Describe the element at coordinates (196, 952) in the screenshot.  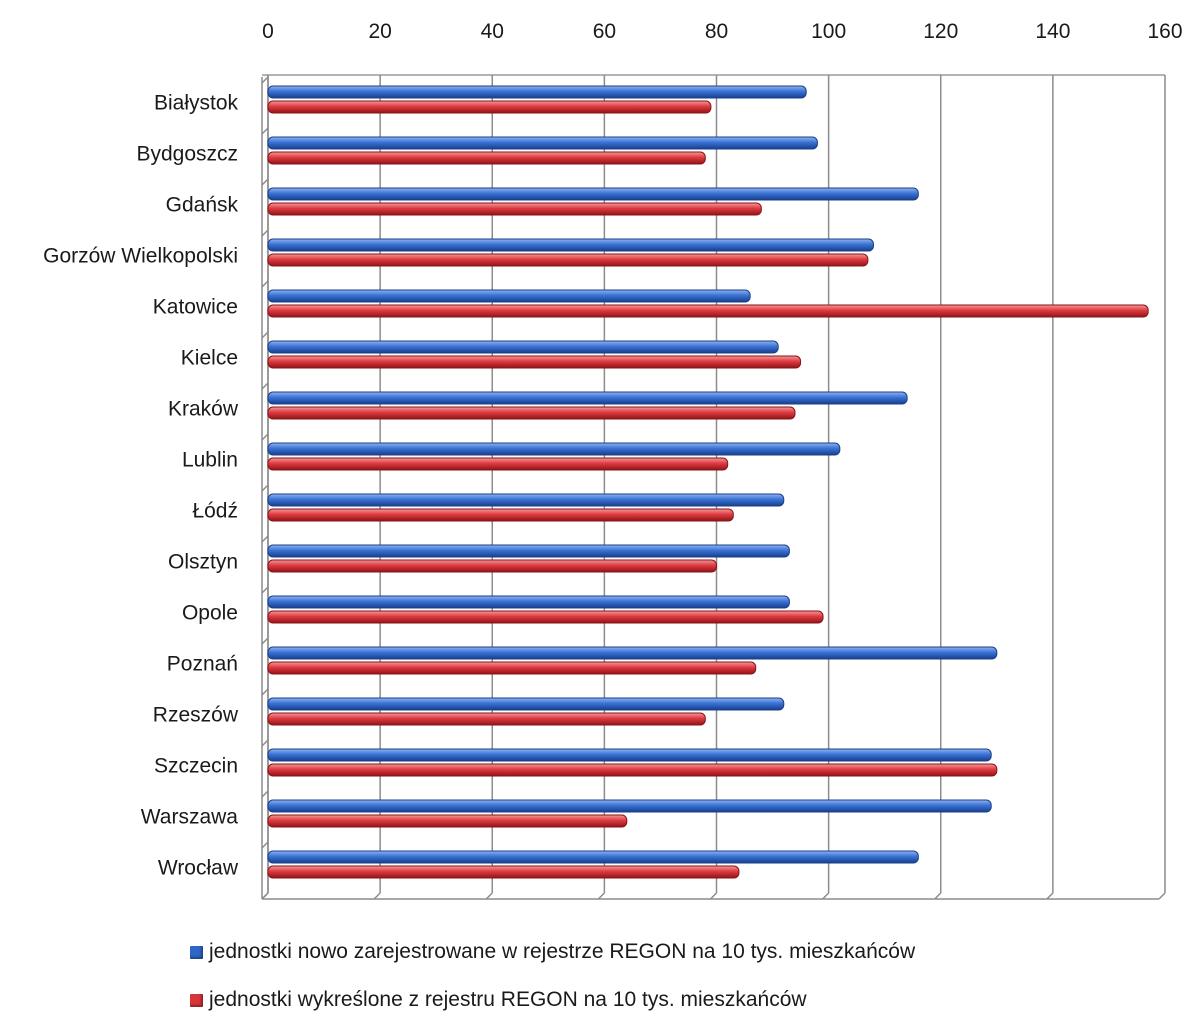
I see `legend-swatch-blue` at that location.